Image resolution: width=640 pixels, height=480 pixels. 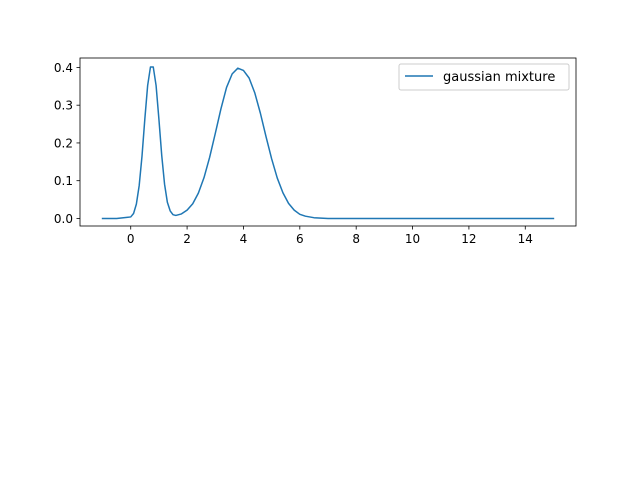 I want to click on legend-label-gaussian-mixture: gaussian mixture, so click(x=499, y=77).